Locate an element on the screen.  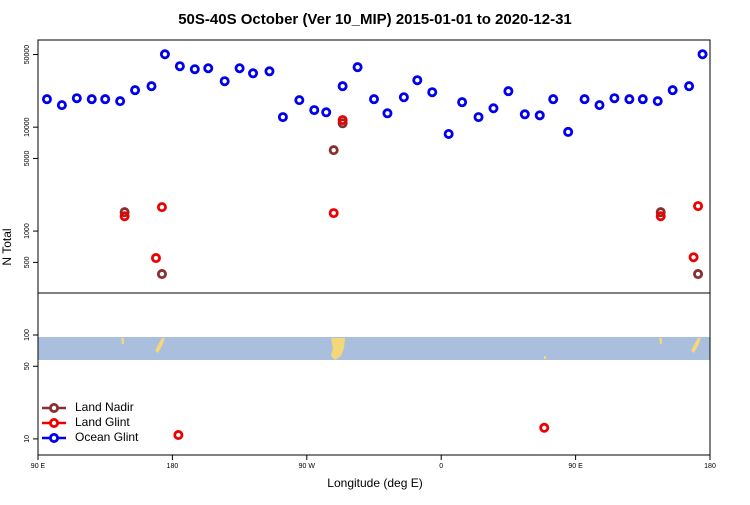
y-tick-label: 50000 is located at coordinates (27, 55).